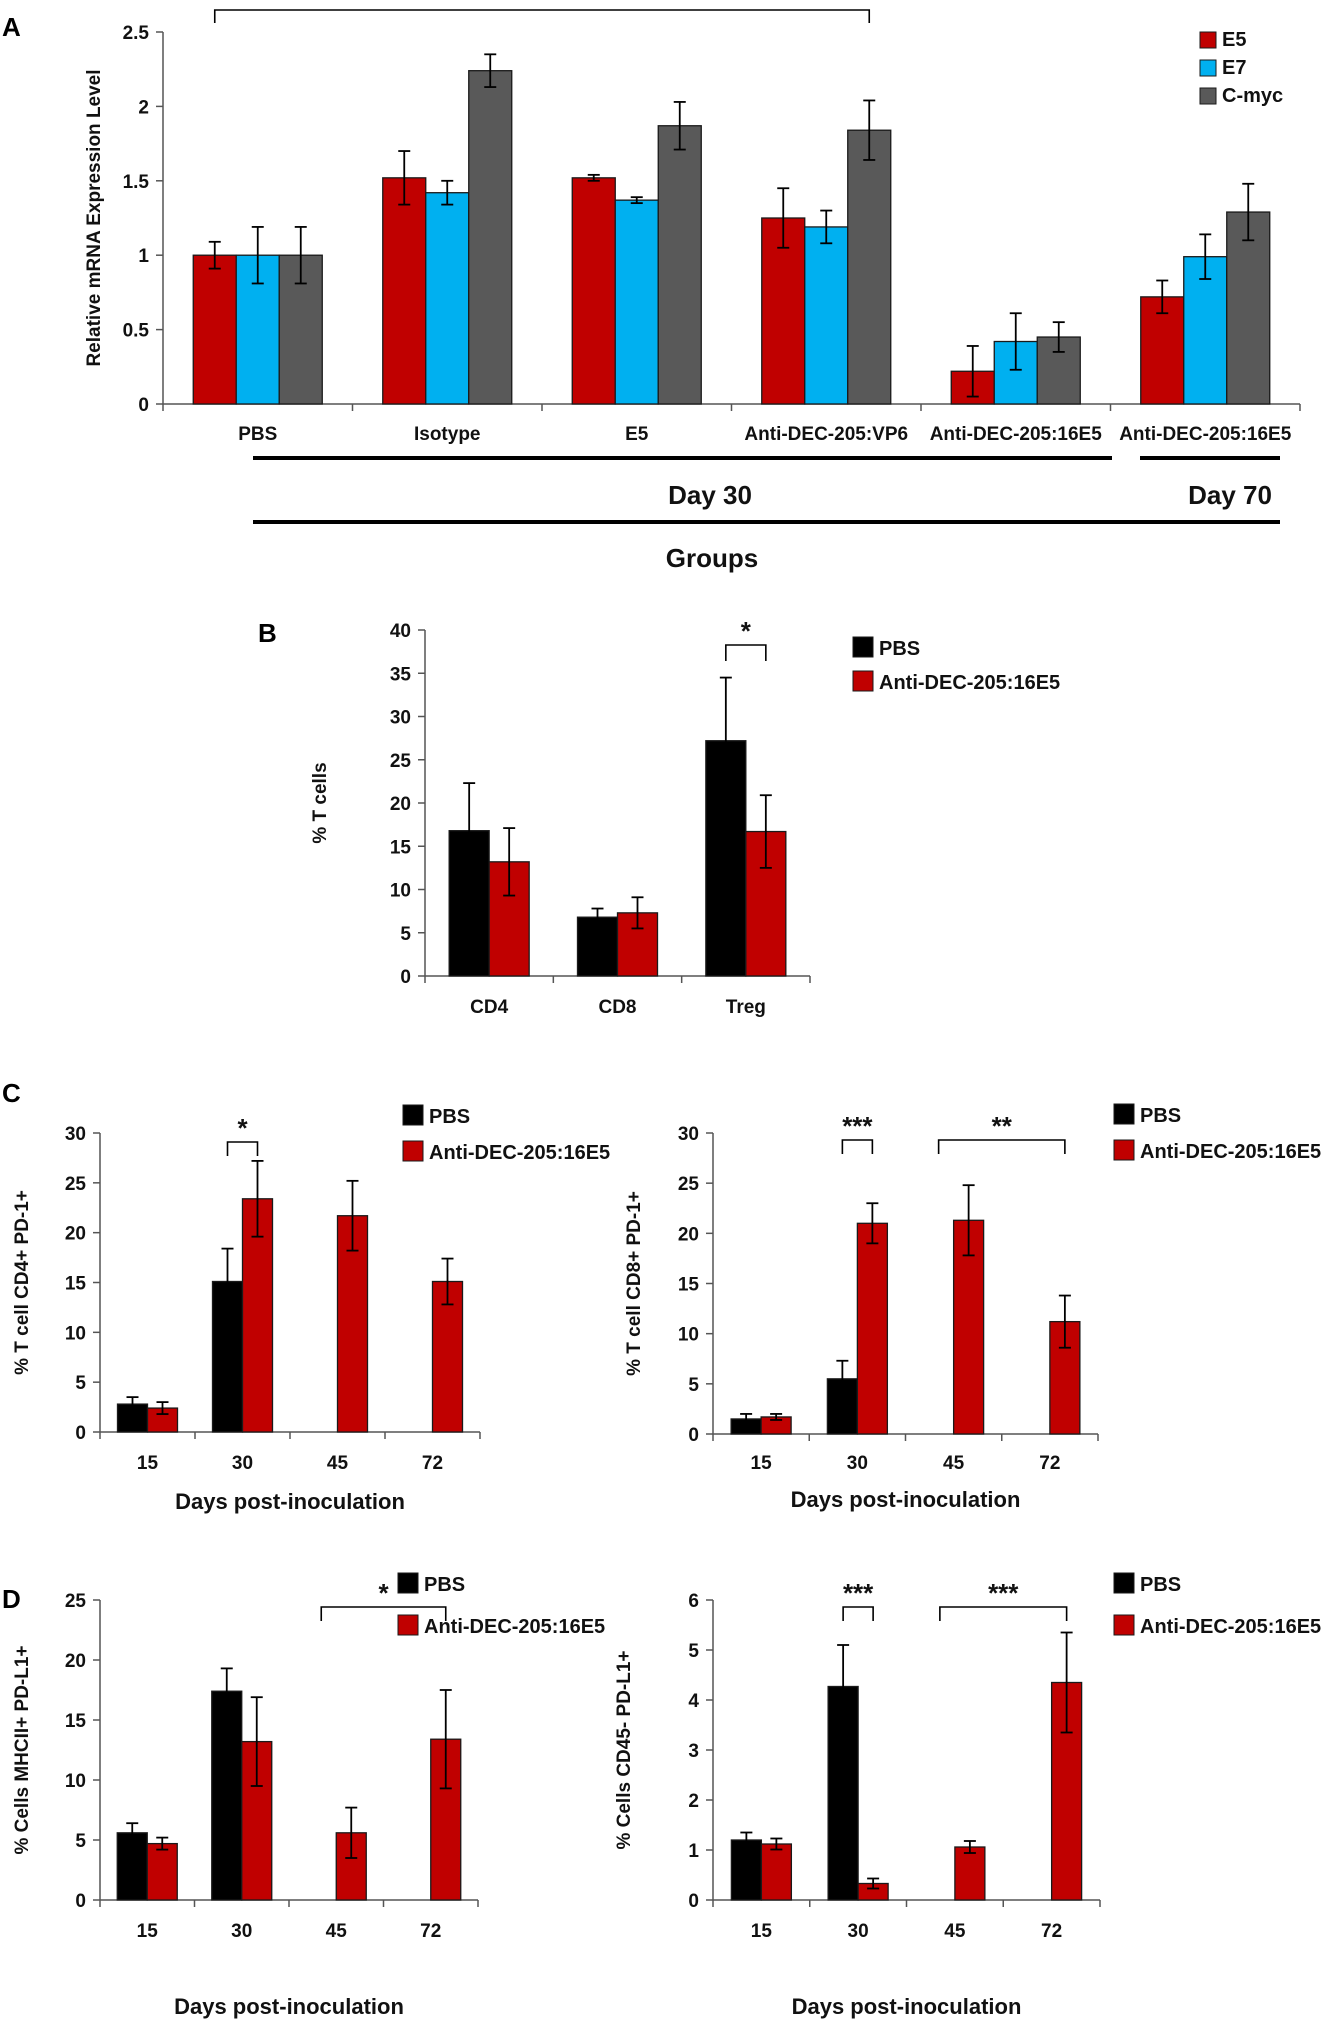 Image resolution: width=1333 pixels, height=2025 pixels. I want to click on legend-label: E5, so click(1234, 40).